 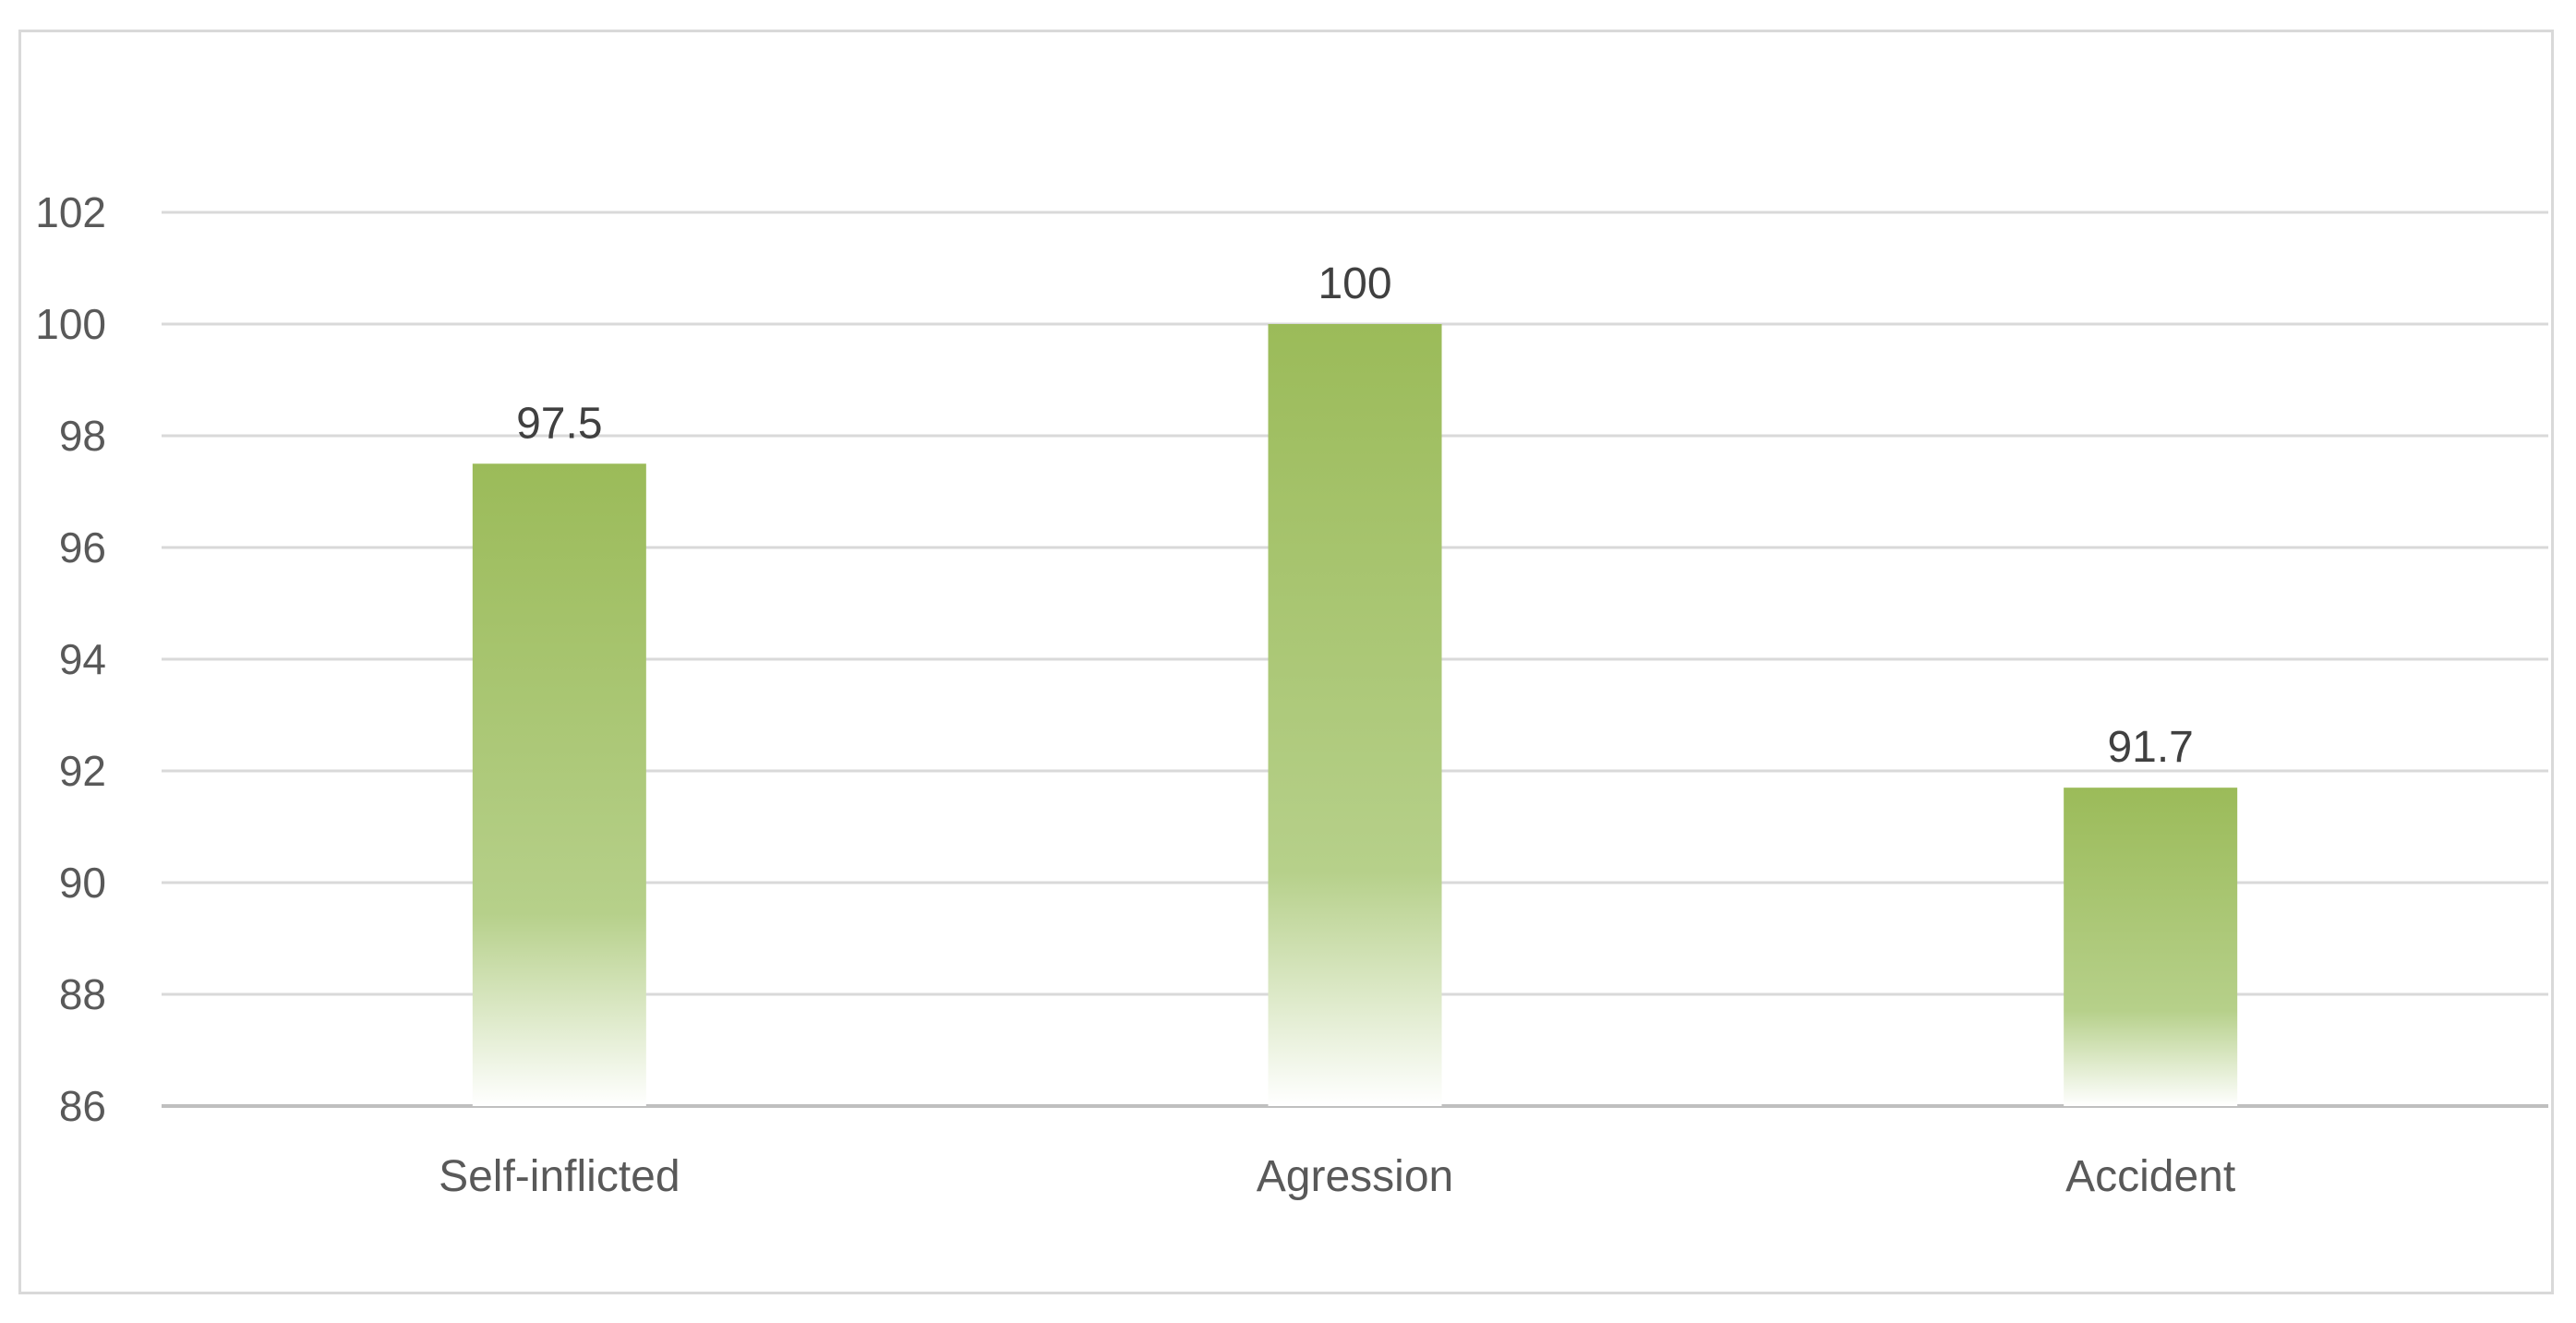 I want to click on y-tick-label: 90, so click(x=82, y=883).